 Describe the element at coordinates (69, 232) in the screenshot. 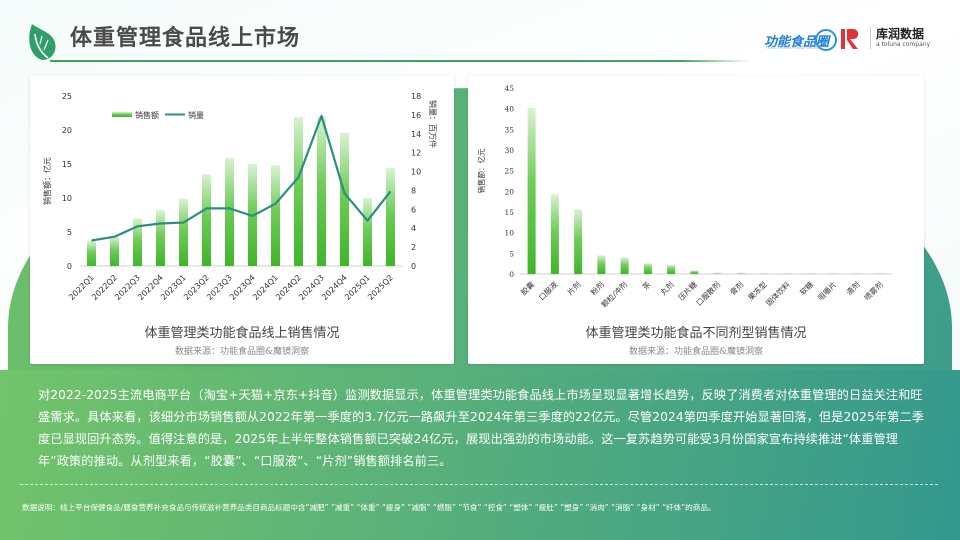

I see `y-tick-left: 5` at that location.